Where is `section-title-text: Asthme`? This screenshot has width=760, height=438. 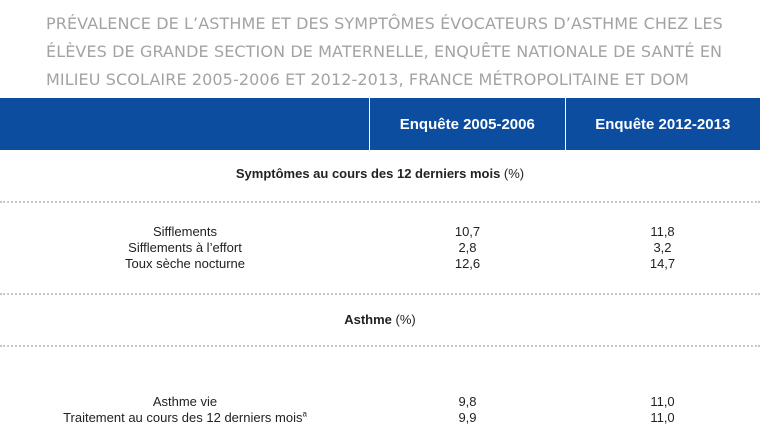 section-title-text: Asthme is located at coordinates (368, 319).